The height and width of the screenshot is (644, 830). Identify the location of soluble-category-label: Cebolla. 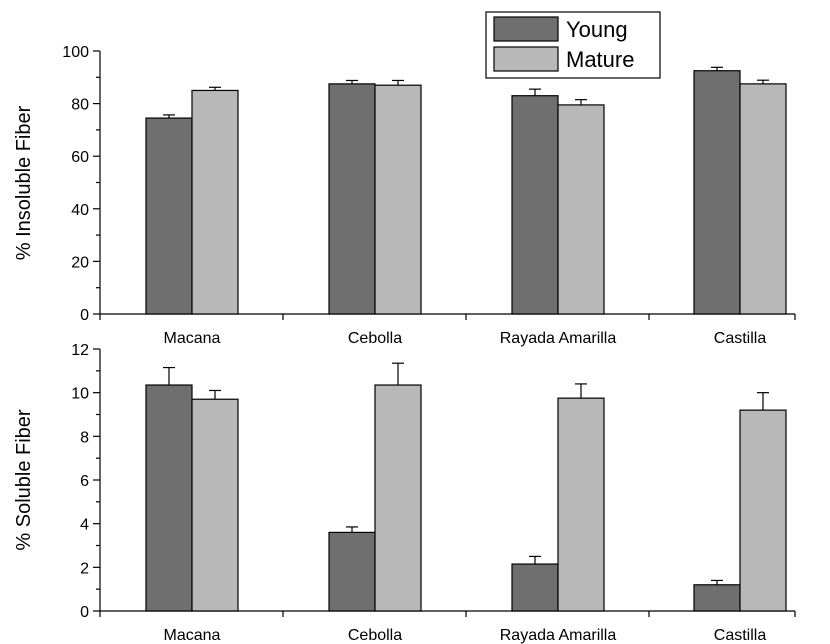
(375, 635).